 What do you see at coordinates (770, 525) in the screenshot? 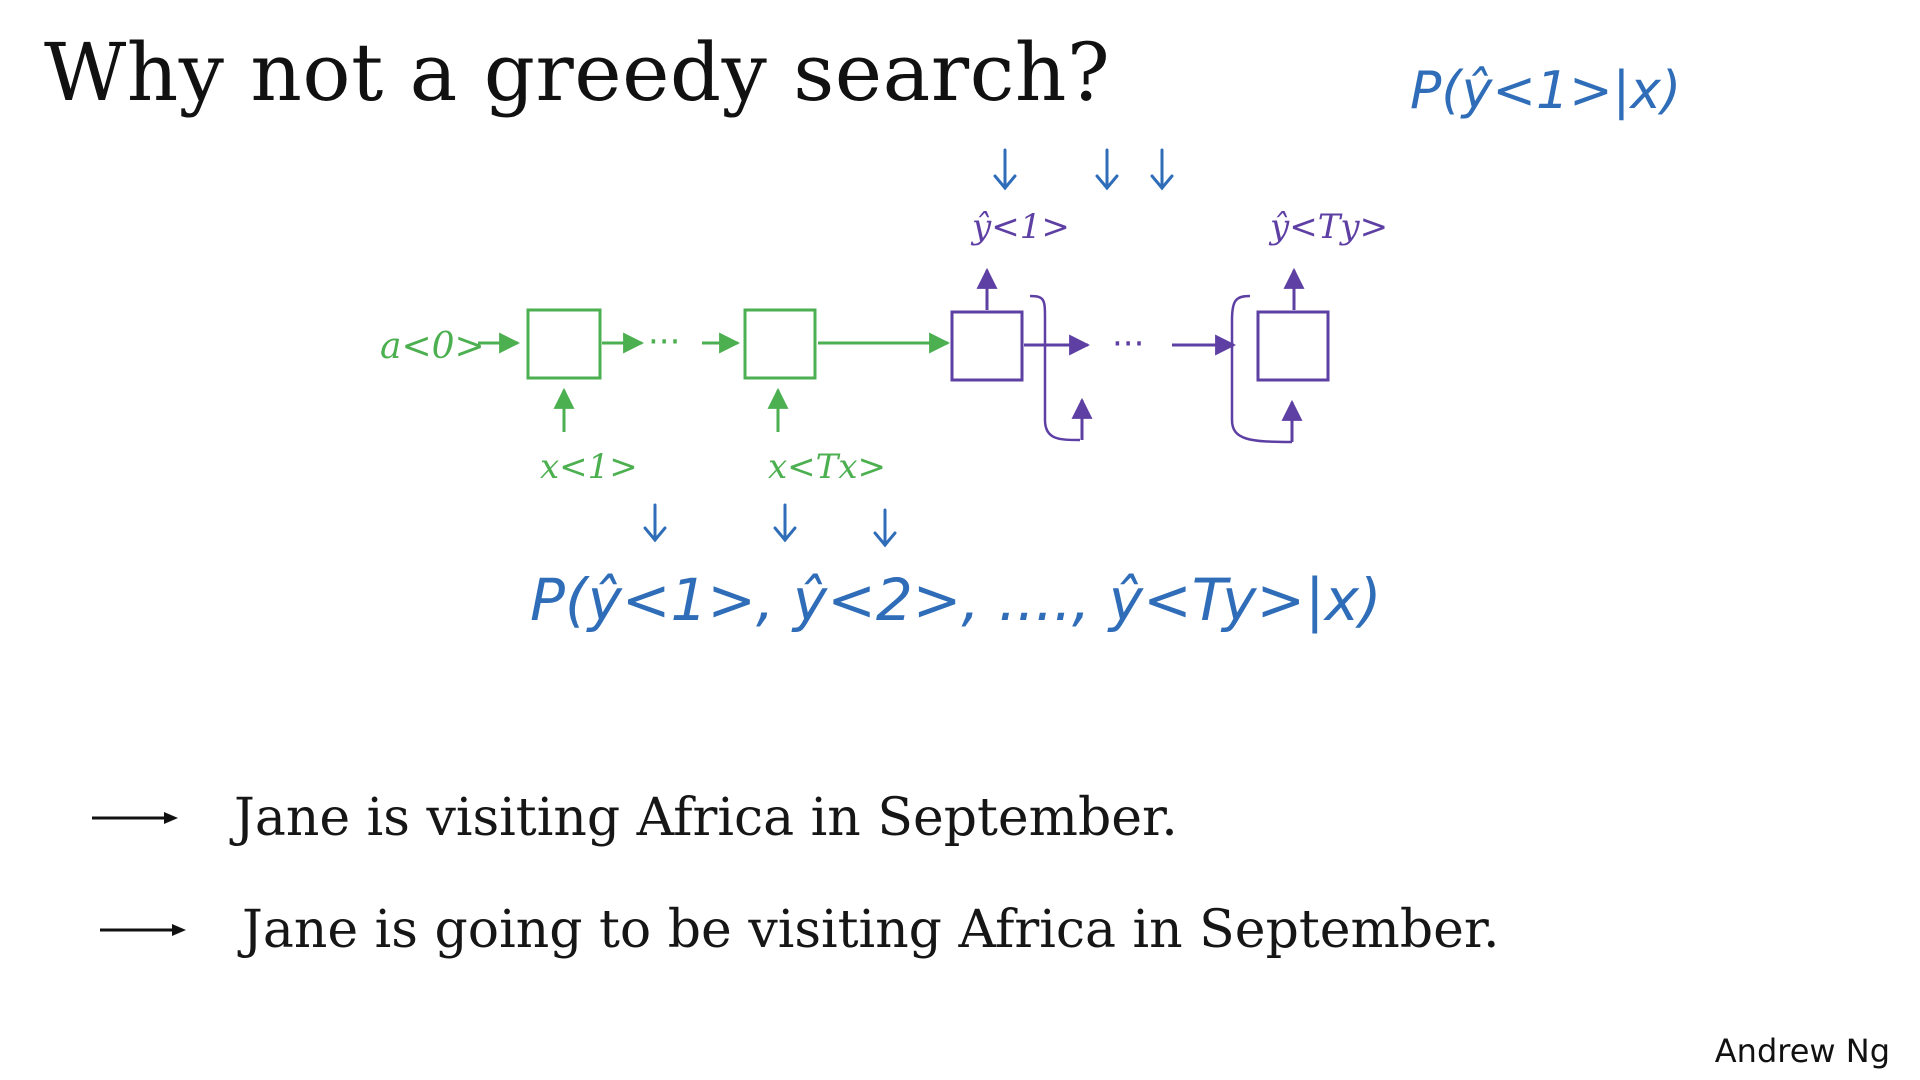
I see `bottom-annotation-arrows` at bounding box center [770, 525].